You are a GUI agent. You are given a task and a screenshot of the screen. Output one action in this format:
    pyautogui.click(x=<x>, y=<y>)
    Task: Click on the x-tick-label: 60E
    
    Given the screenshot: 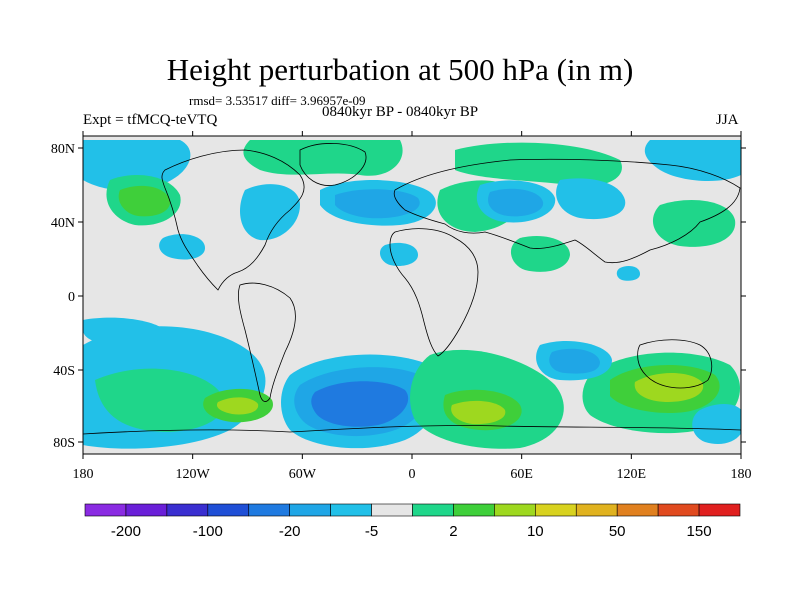 What is the action you would take?
    pyautogui.click(x=521, y=474)
    